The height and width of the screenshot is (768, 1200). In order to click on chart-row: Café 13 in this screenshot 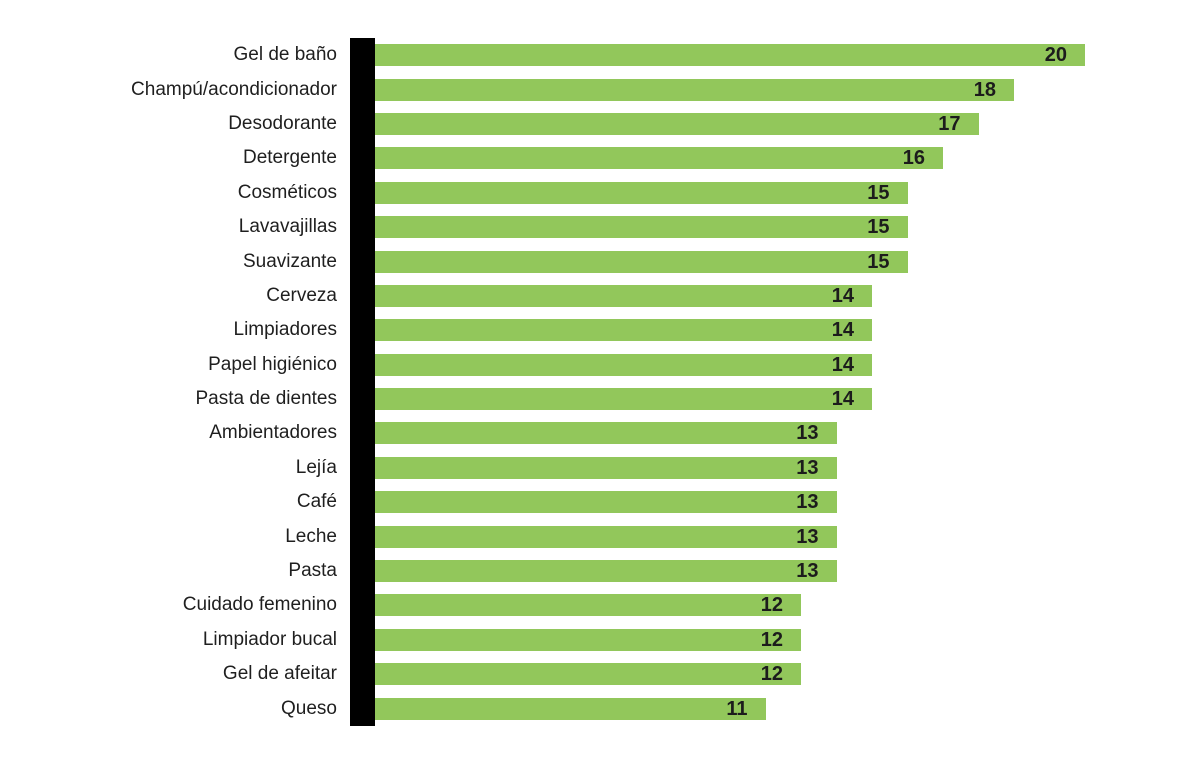, I will do `click(600, 502)`.